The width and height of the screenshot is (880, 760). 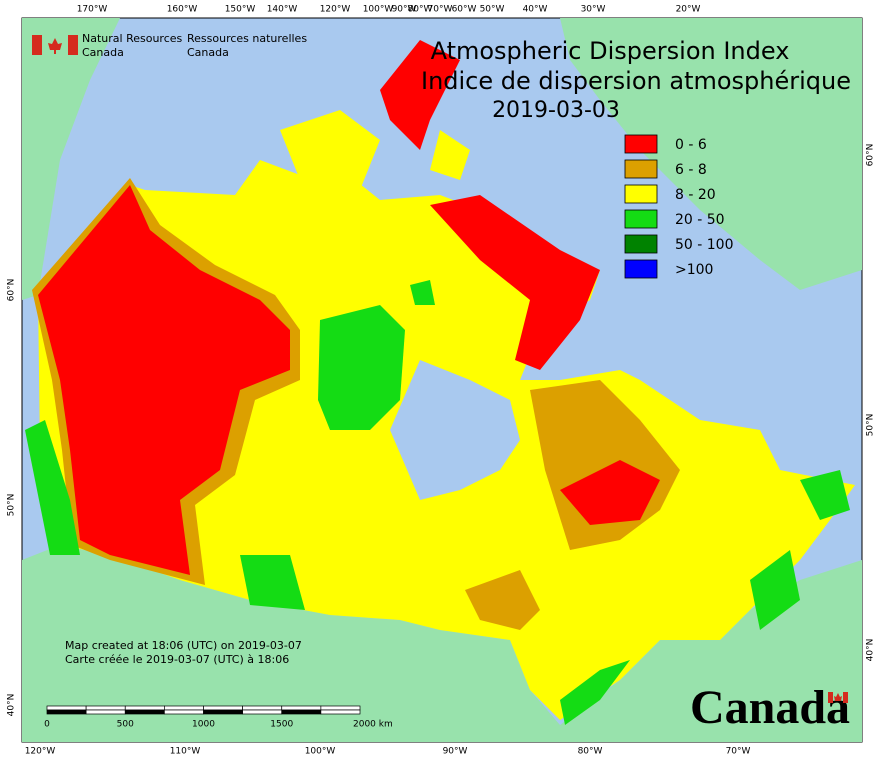 I want to click on agency-name-en: Natural Resources, so click(x=132, y=38).